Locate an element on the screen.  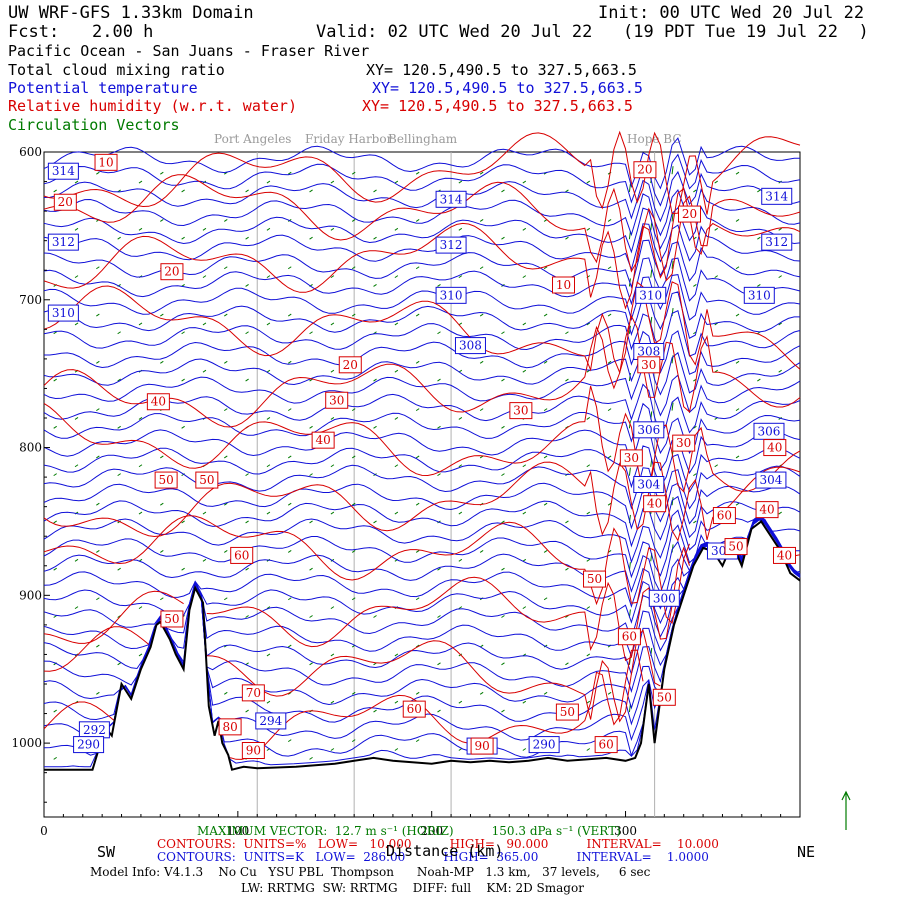
max-vector-arrow is located at coordinates (846, 810).